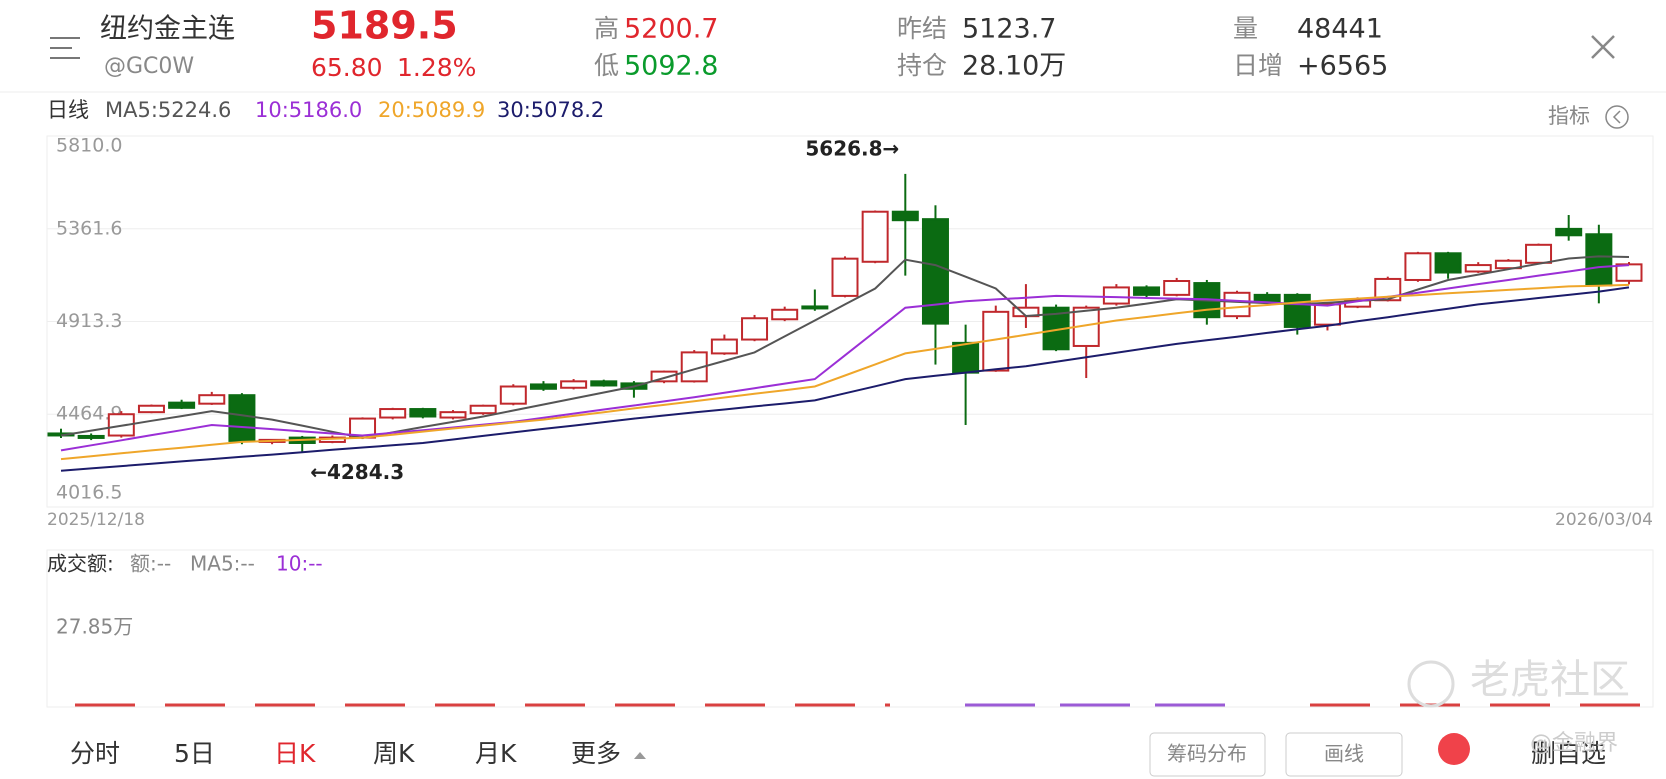 Image resolution: width=1666 pixels, height=779 pixels. I want to click on watermark: @金融界, so click(1574, 743).